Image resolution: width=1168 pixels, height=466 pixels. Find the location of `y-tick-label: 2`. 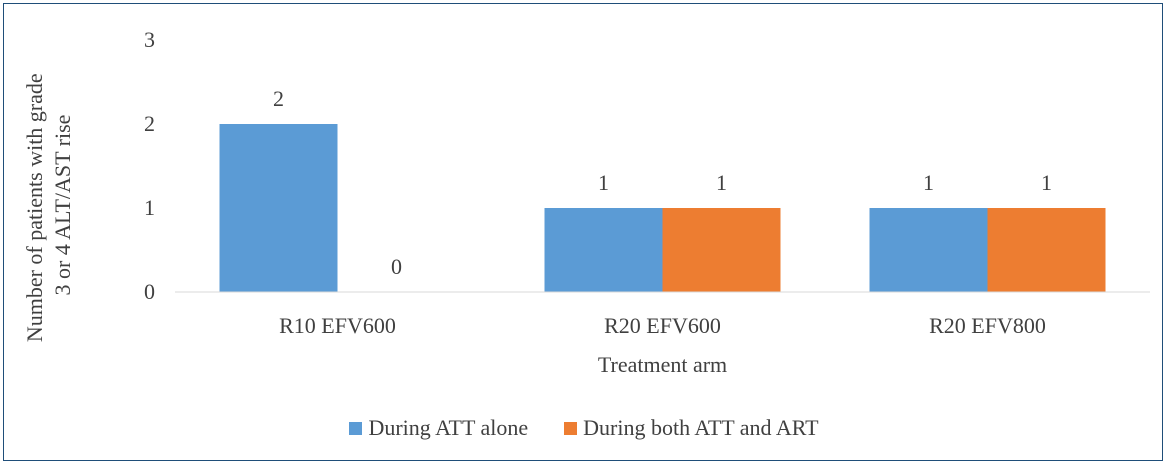

y-tick-label: 2 is located at coordinates (149, 123).